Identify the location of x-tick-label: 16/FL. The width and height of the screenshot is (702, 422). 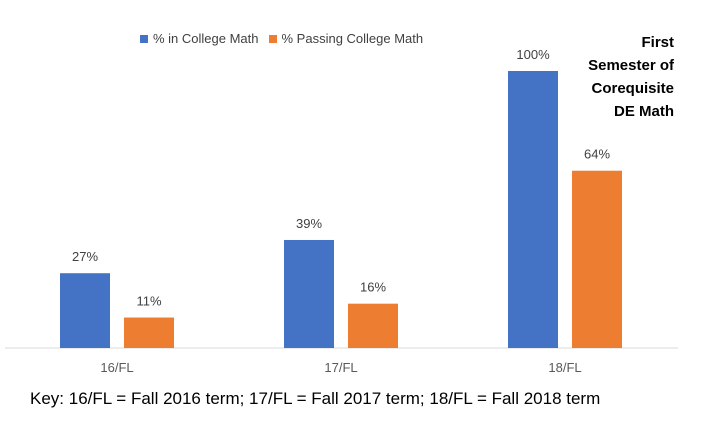
(116, 367).